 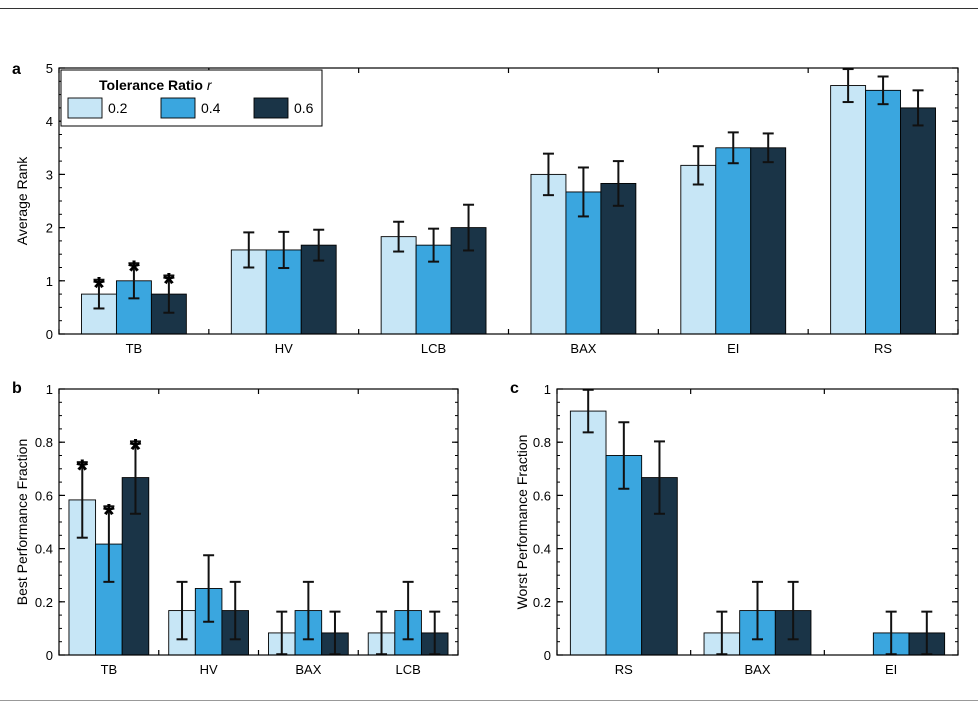 What do you see at coordinates (49, 121) in the screenshot?
I see `y-tick-label: 4` at bounding box center [49, 121].